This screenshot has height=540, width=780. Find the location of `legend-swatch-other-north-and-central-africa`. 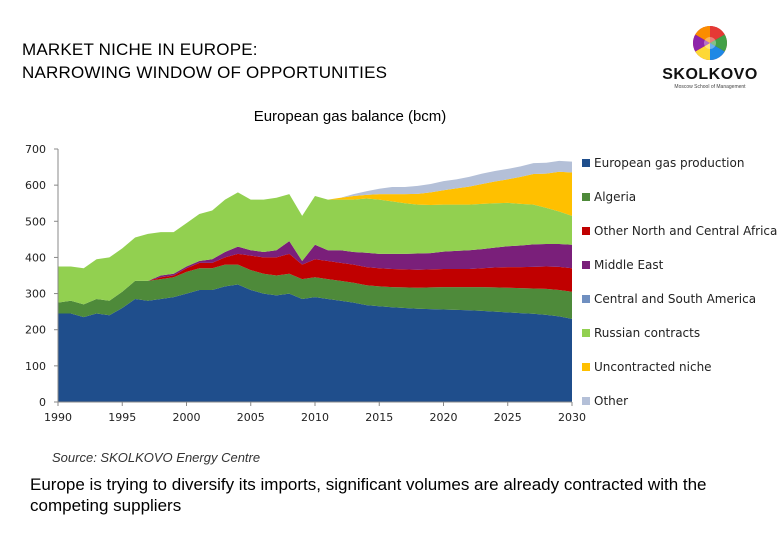

legend-swatch-other-north-and-central-africa is located at coordinates (586, 231).